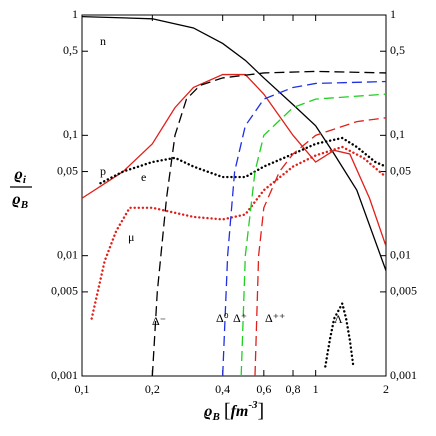 The width and height of the screenshot is (436, 436). Describe the element at coordinates (70, 134) in the screenshot. I see `y-tick-label: 0,1` at that location.